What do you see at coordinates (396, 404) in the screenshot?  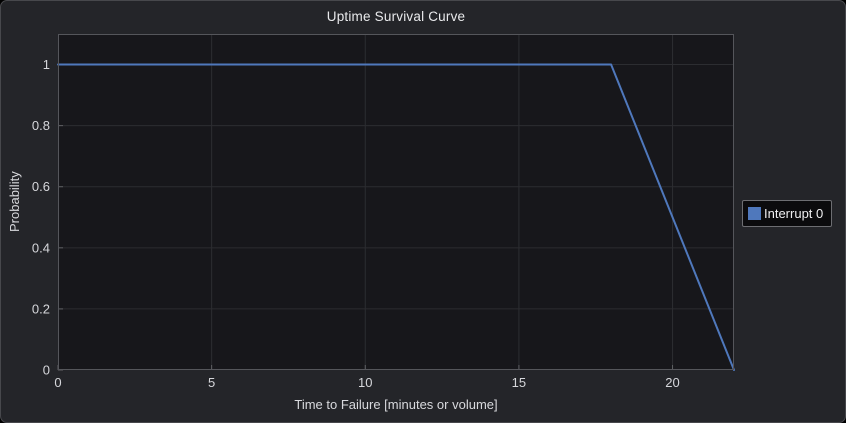 I see `x-axis-label: Time to Failure [minutes or volume]` at bounding box center [396, 404].